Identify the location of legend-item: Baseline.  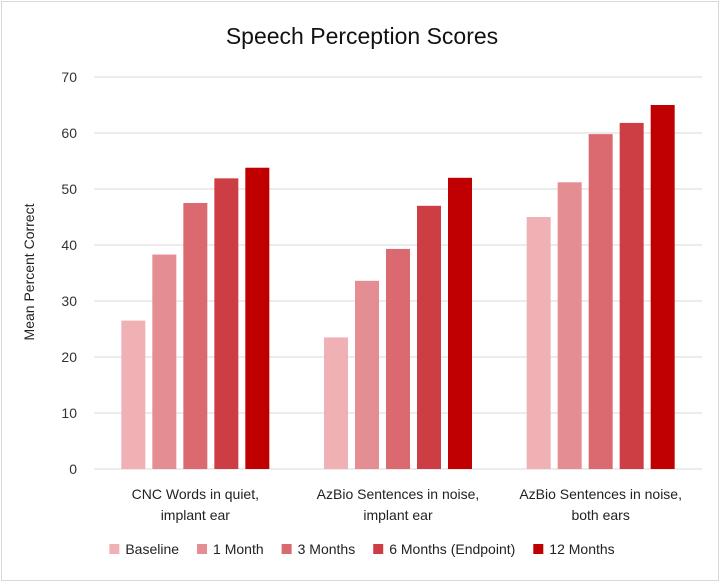
(144, 549).